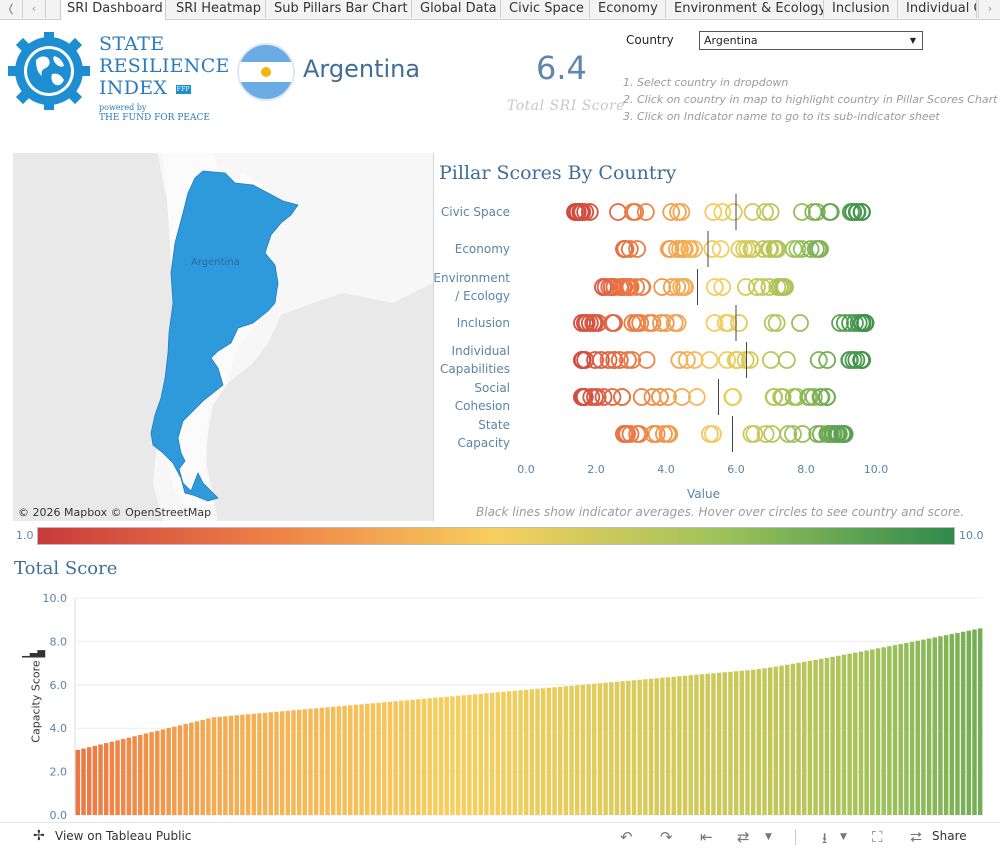 Image resolution: width=1000 pixels, height=853 pixels. What do you see at coordinates (482, 249) in the screenshot?
I see `pillar-label-1: Economy` at bounding box center [482, 249].